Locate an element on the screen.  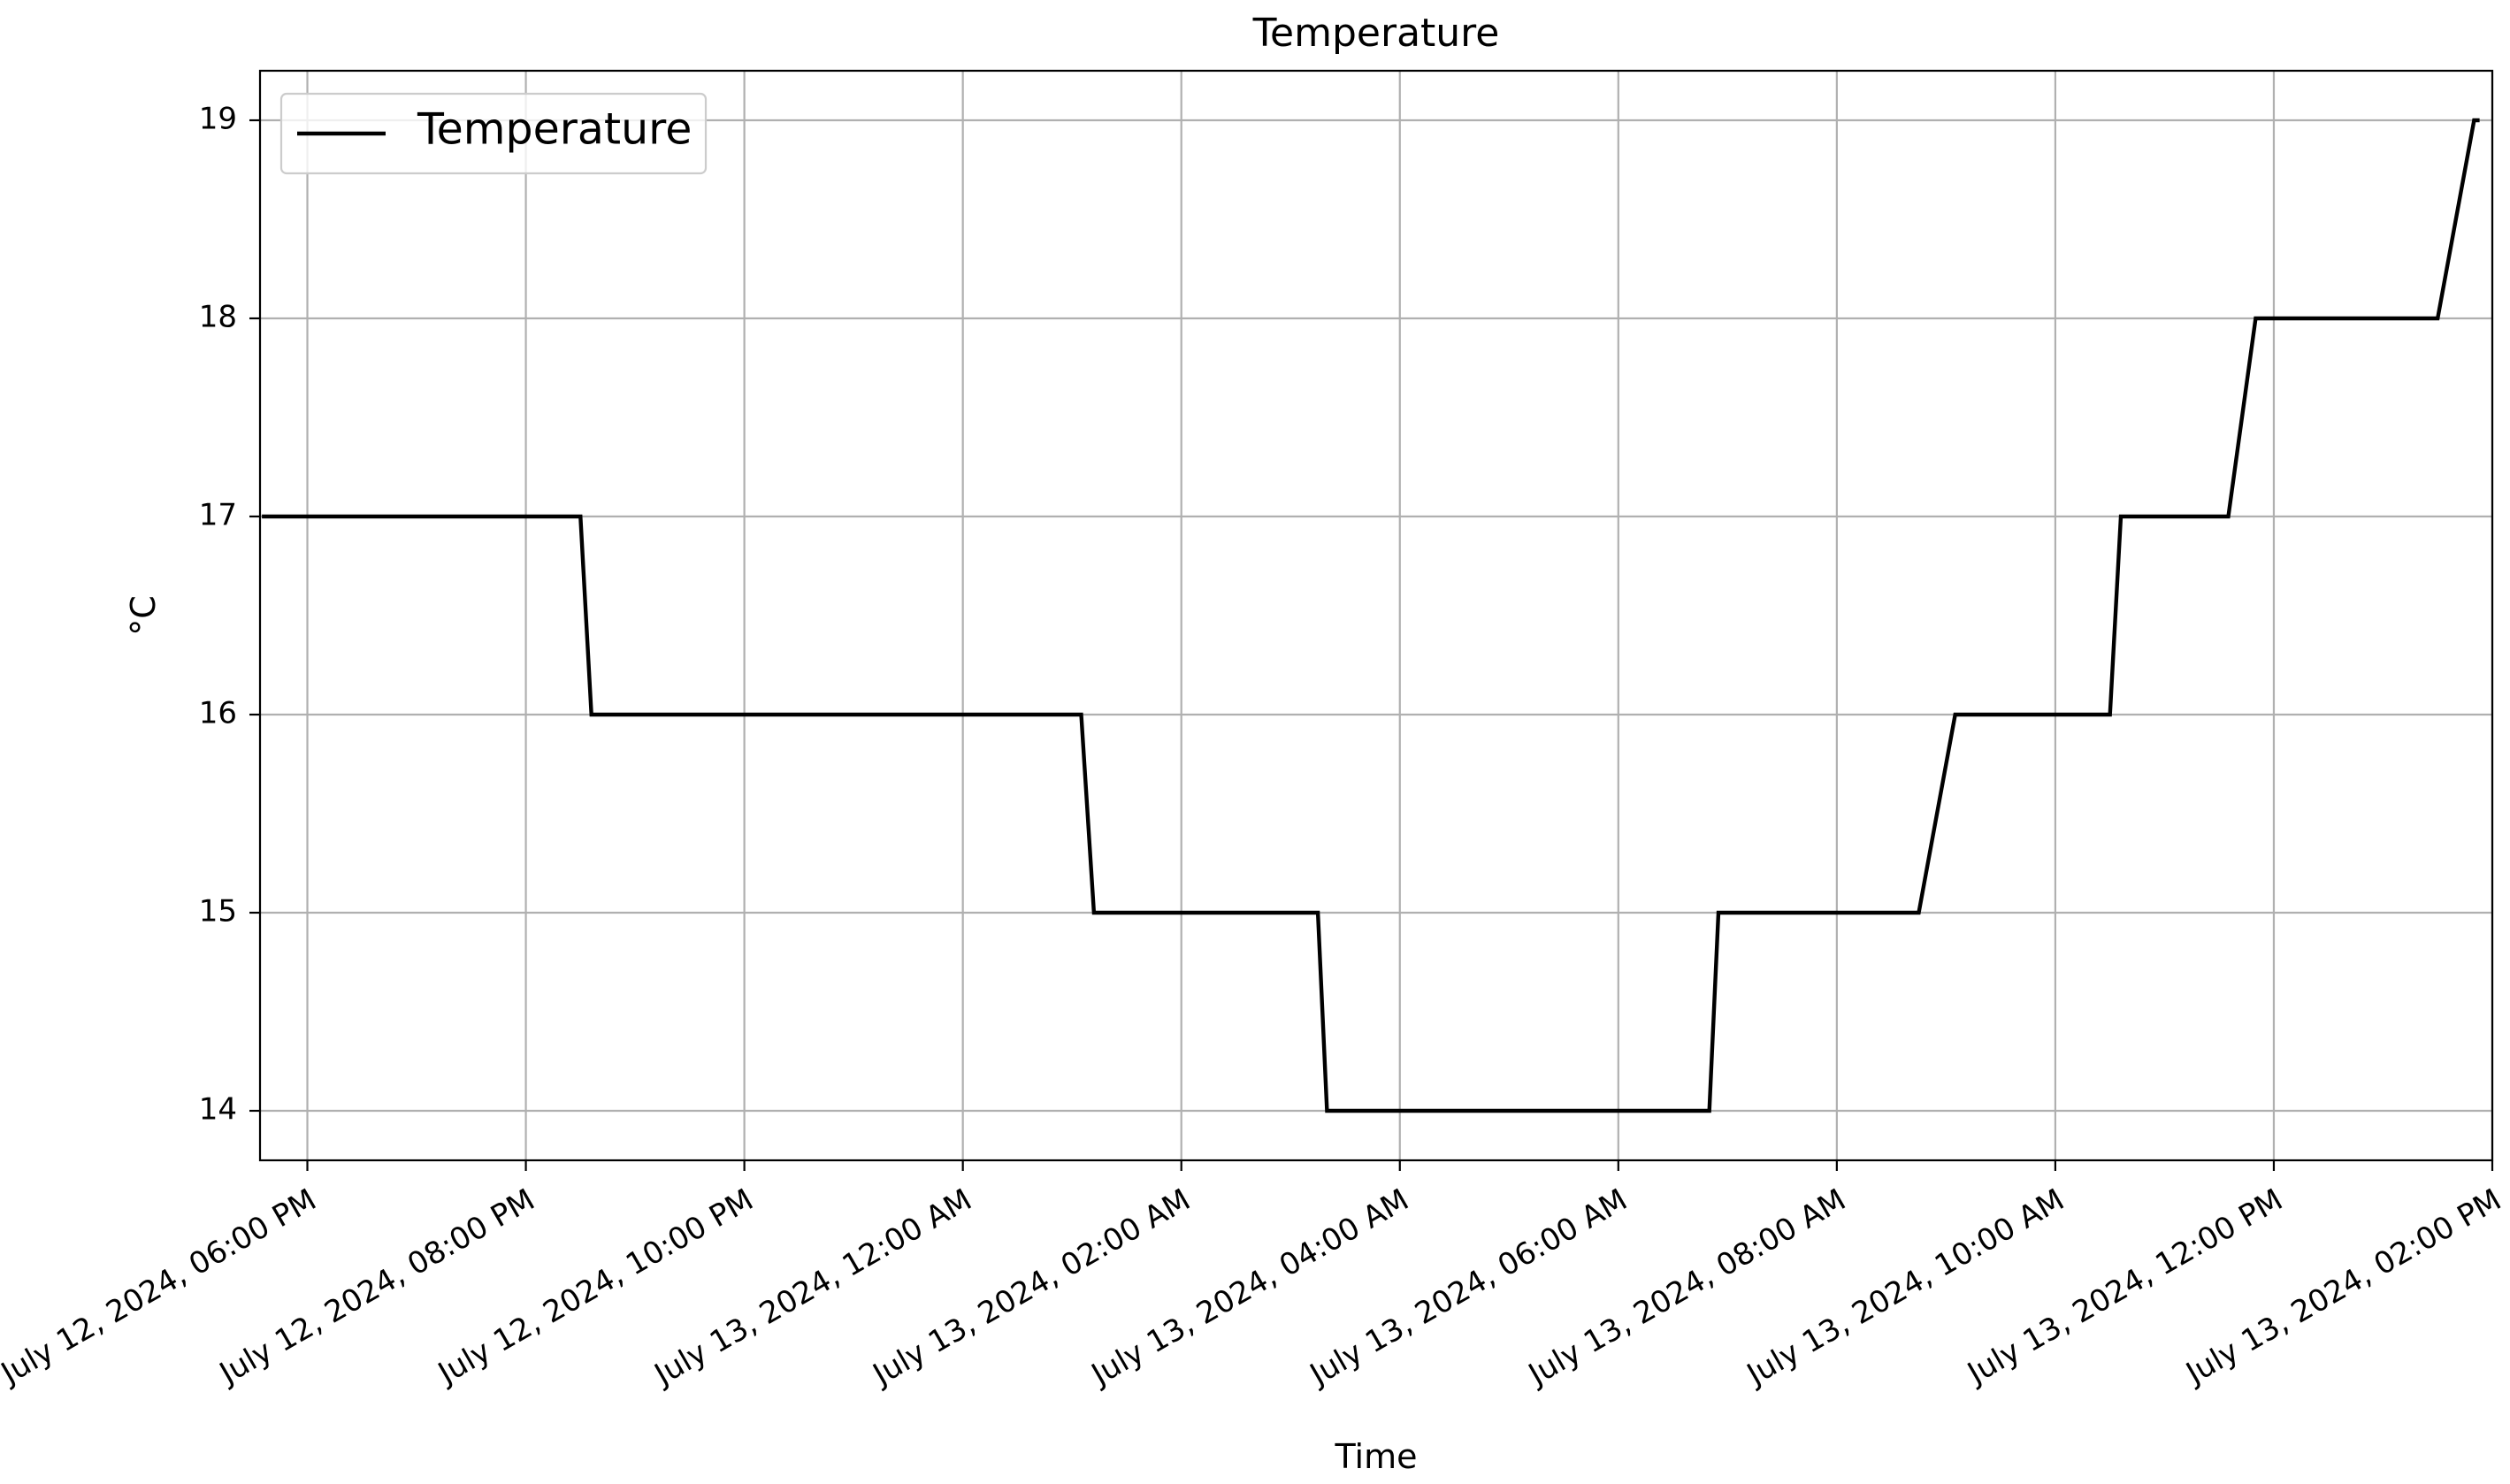
y-tick-label: 16 is located at coordinates (218, 713).